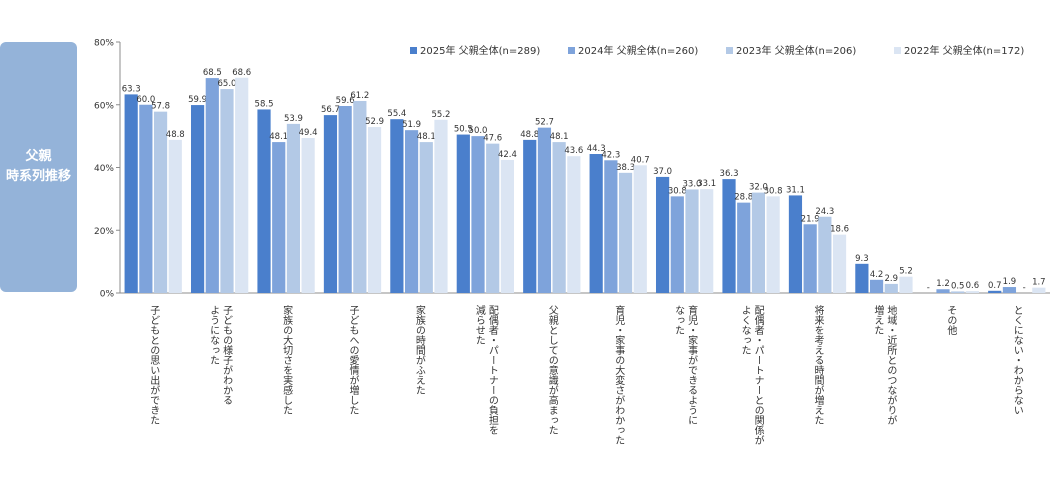  What do you see at coordinates (796, 50) in the screenshot?
I see `legend-label: 2023年 父親全体(n=206)` at bounding box center [796, 50].